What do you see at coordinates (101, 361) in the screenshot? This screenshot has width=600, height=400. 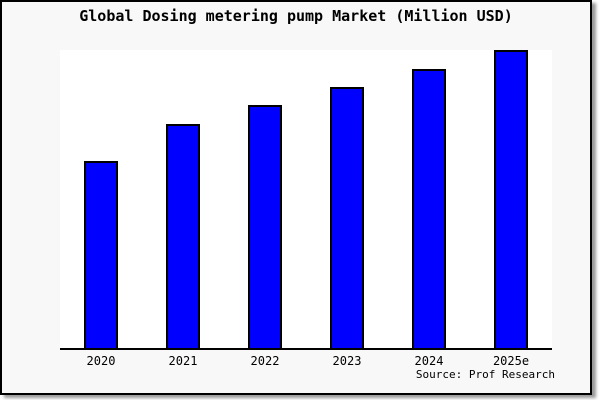 I see `x-tick-label-2020: 2020` at bounding box center [101, 361].